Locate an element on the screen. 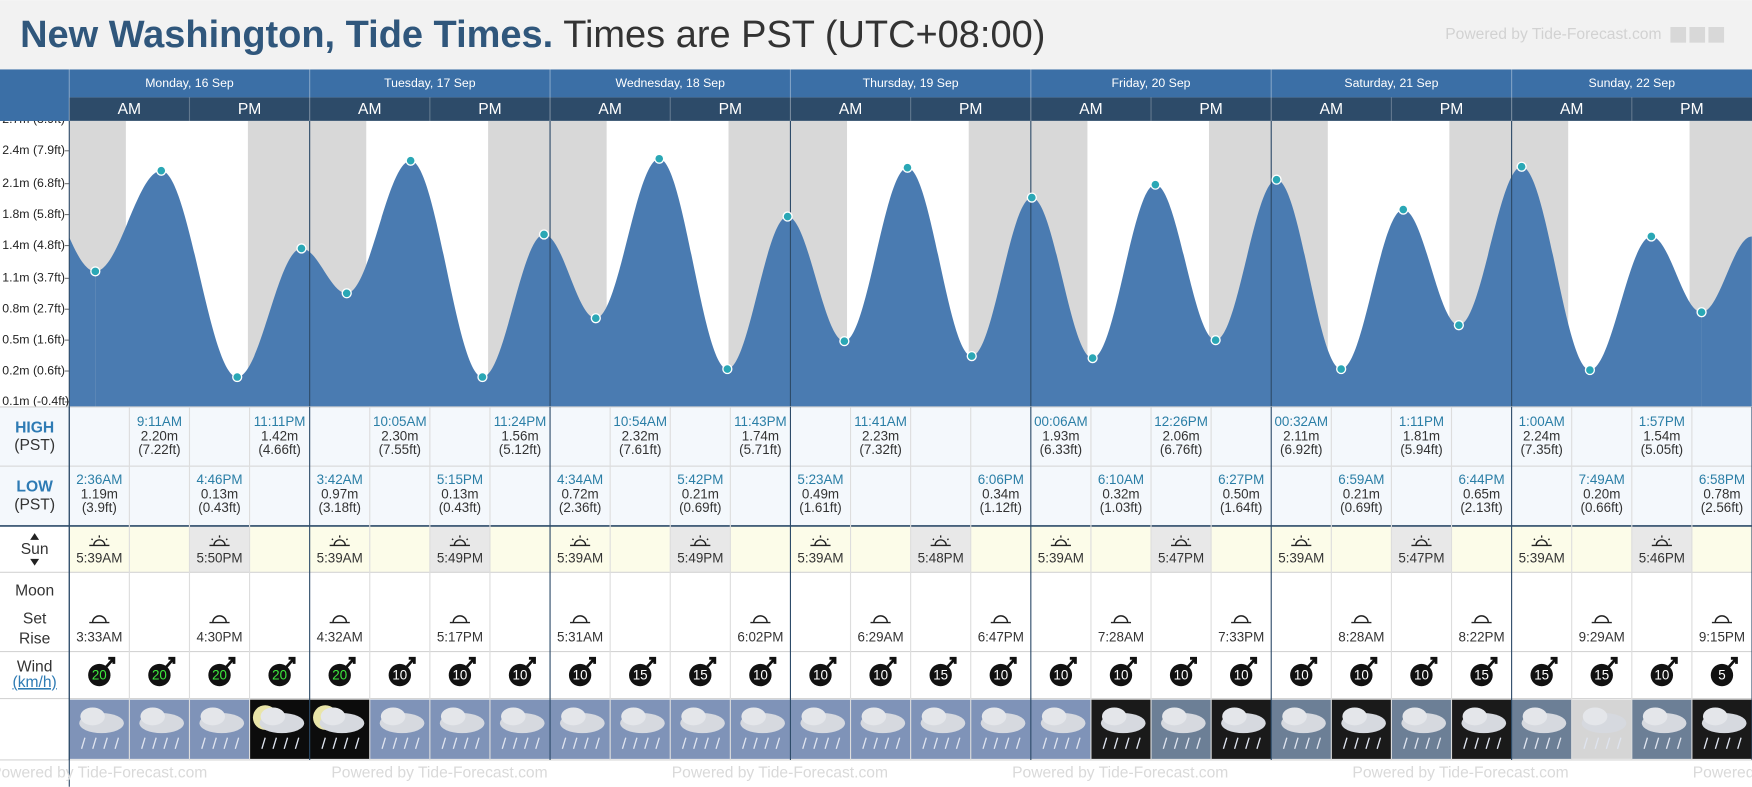 The height and width of the screenshot is (787, 1752). row-header: Wind is located at coordinates (35, 666).